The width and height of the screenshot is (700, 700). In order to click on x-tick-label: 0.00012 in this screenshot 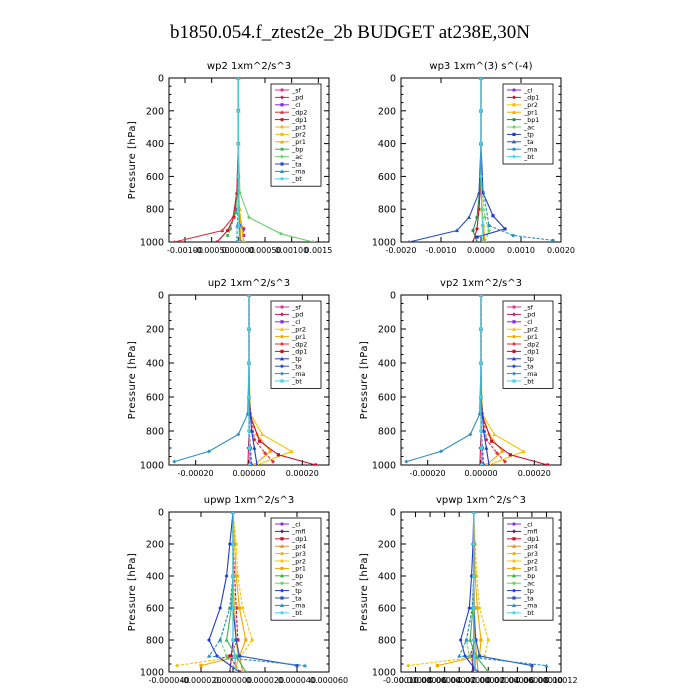, I will do `click(560, 680)`.